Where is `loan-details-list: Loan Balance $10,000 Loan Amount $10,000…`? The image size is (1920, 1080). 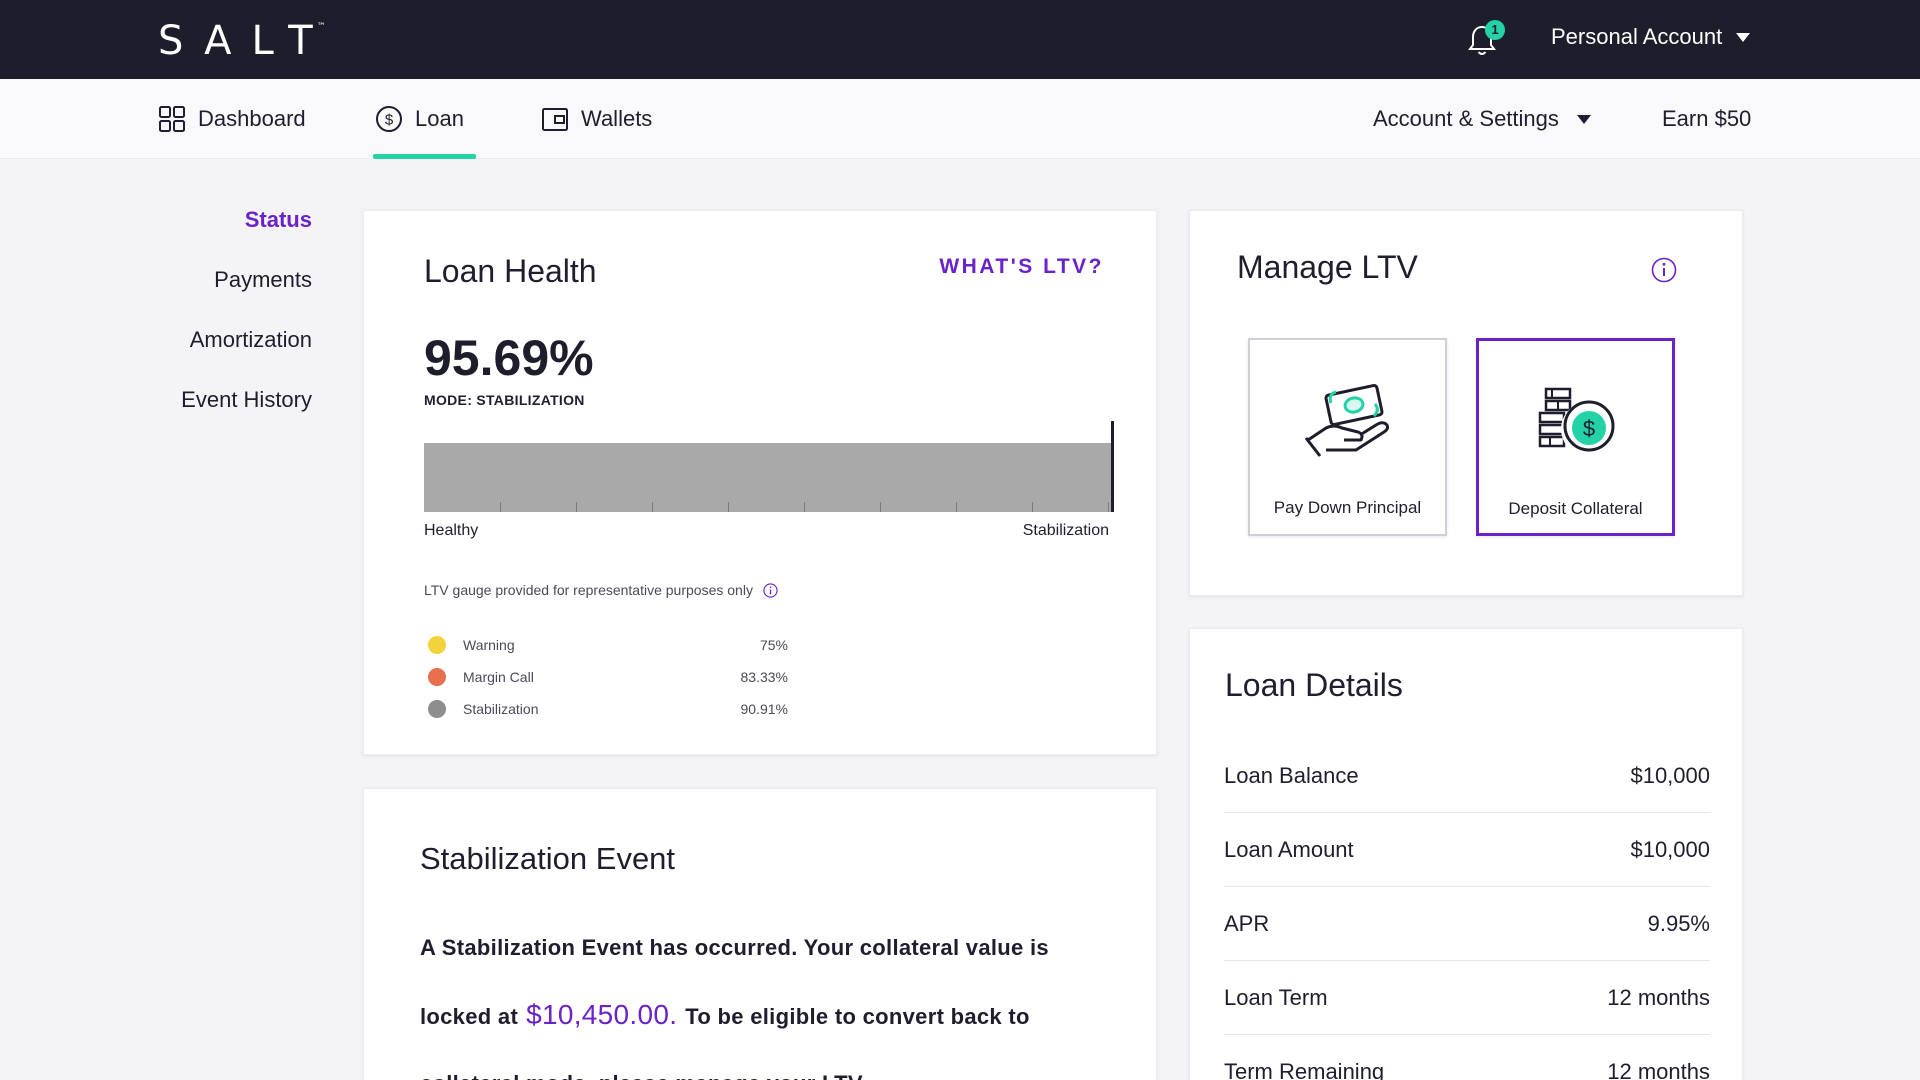 loan-details-list: Loan Balance $10,000 Loan Amount $10,000… is located at coordinates (1467, 909).